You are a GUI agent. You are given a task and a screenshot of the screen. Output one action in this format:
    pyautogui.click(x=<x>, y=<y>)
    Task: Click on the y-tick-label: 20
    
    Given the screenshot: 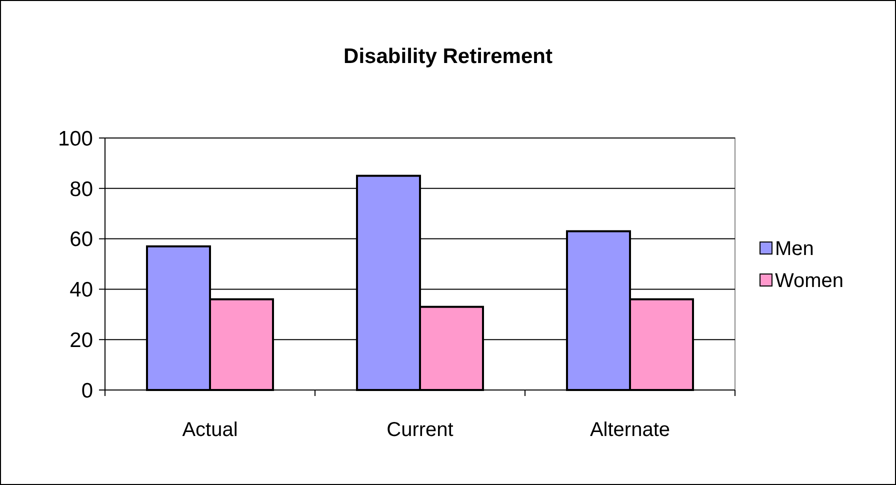 What is the action you would take?
    pyautogui.click(x=81, y=340)
    